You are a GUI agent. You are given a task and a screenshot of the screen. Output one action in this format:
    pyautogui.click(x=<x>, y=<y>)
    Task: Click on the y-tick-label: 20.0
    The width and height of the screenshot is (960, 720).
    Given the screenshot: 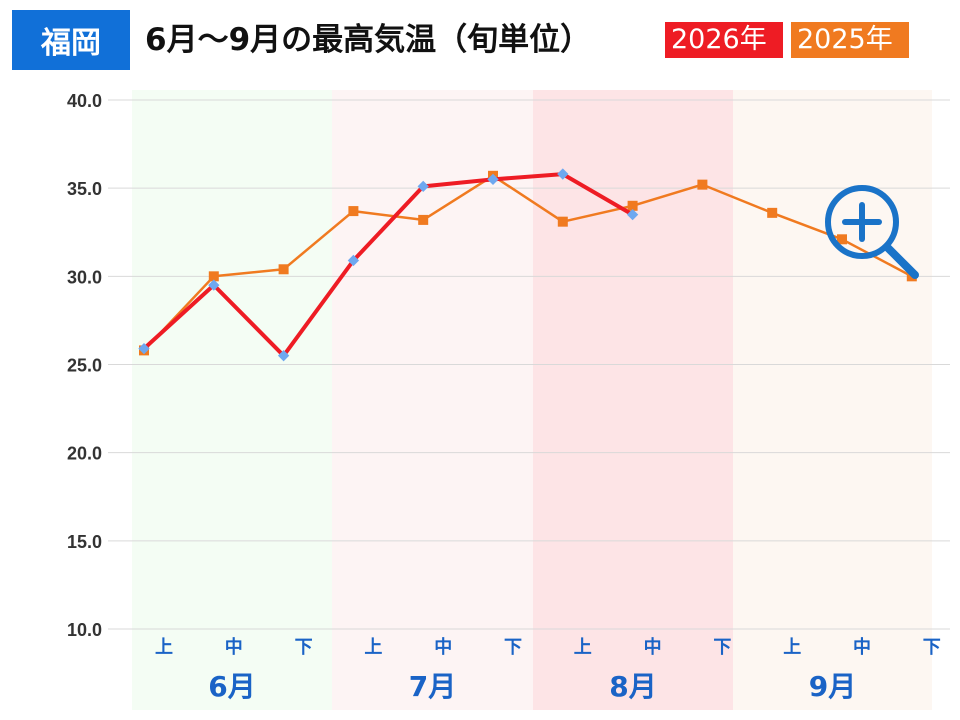 What is the action you would take?
    pyautogui.click(x=84, y=454)
    